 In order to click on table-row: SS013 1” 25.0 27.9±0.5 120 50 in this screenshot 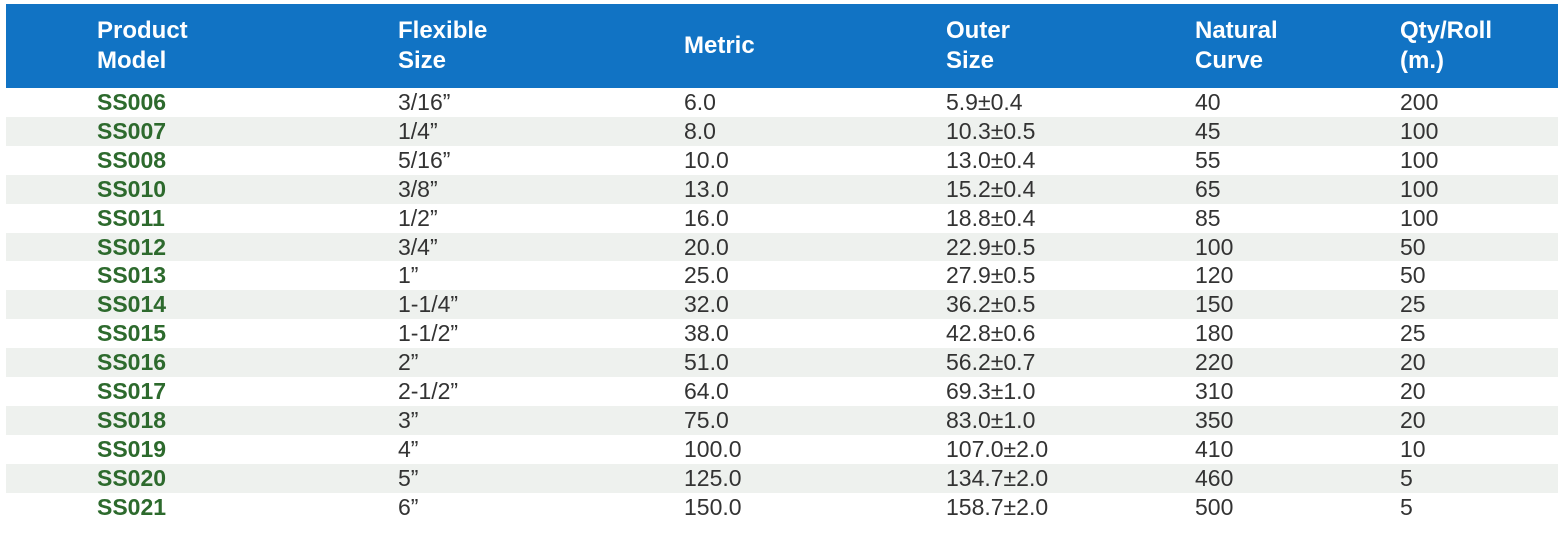, I will do `click(782, 276)`.